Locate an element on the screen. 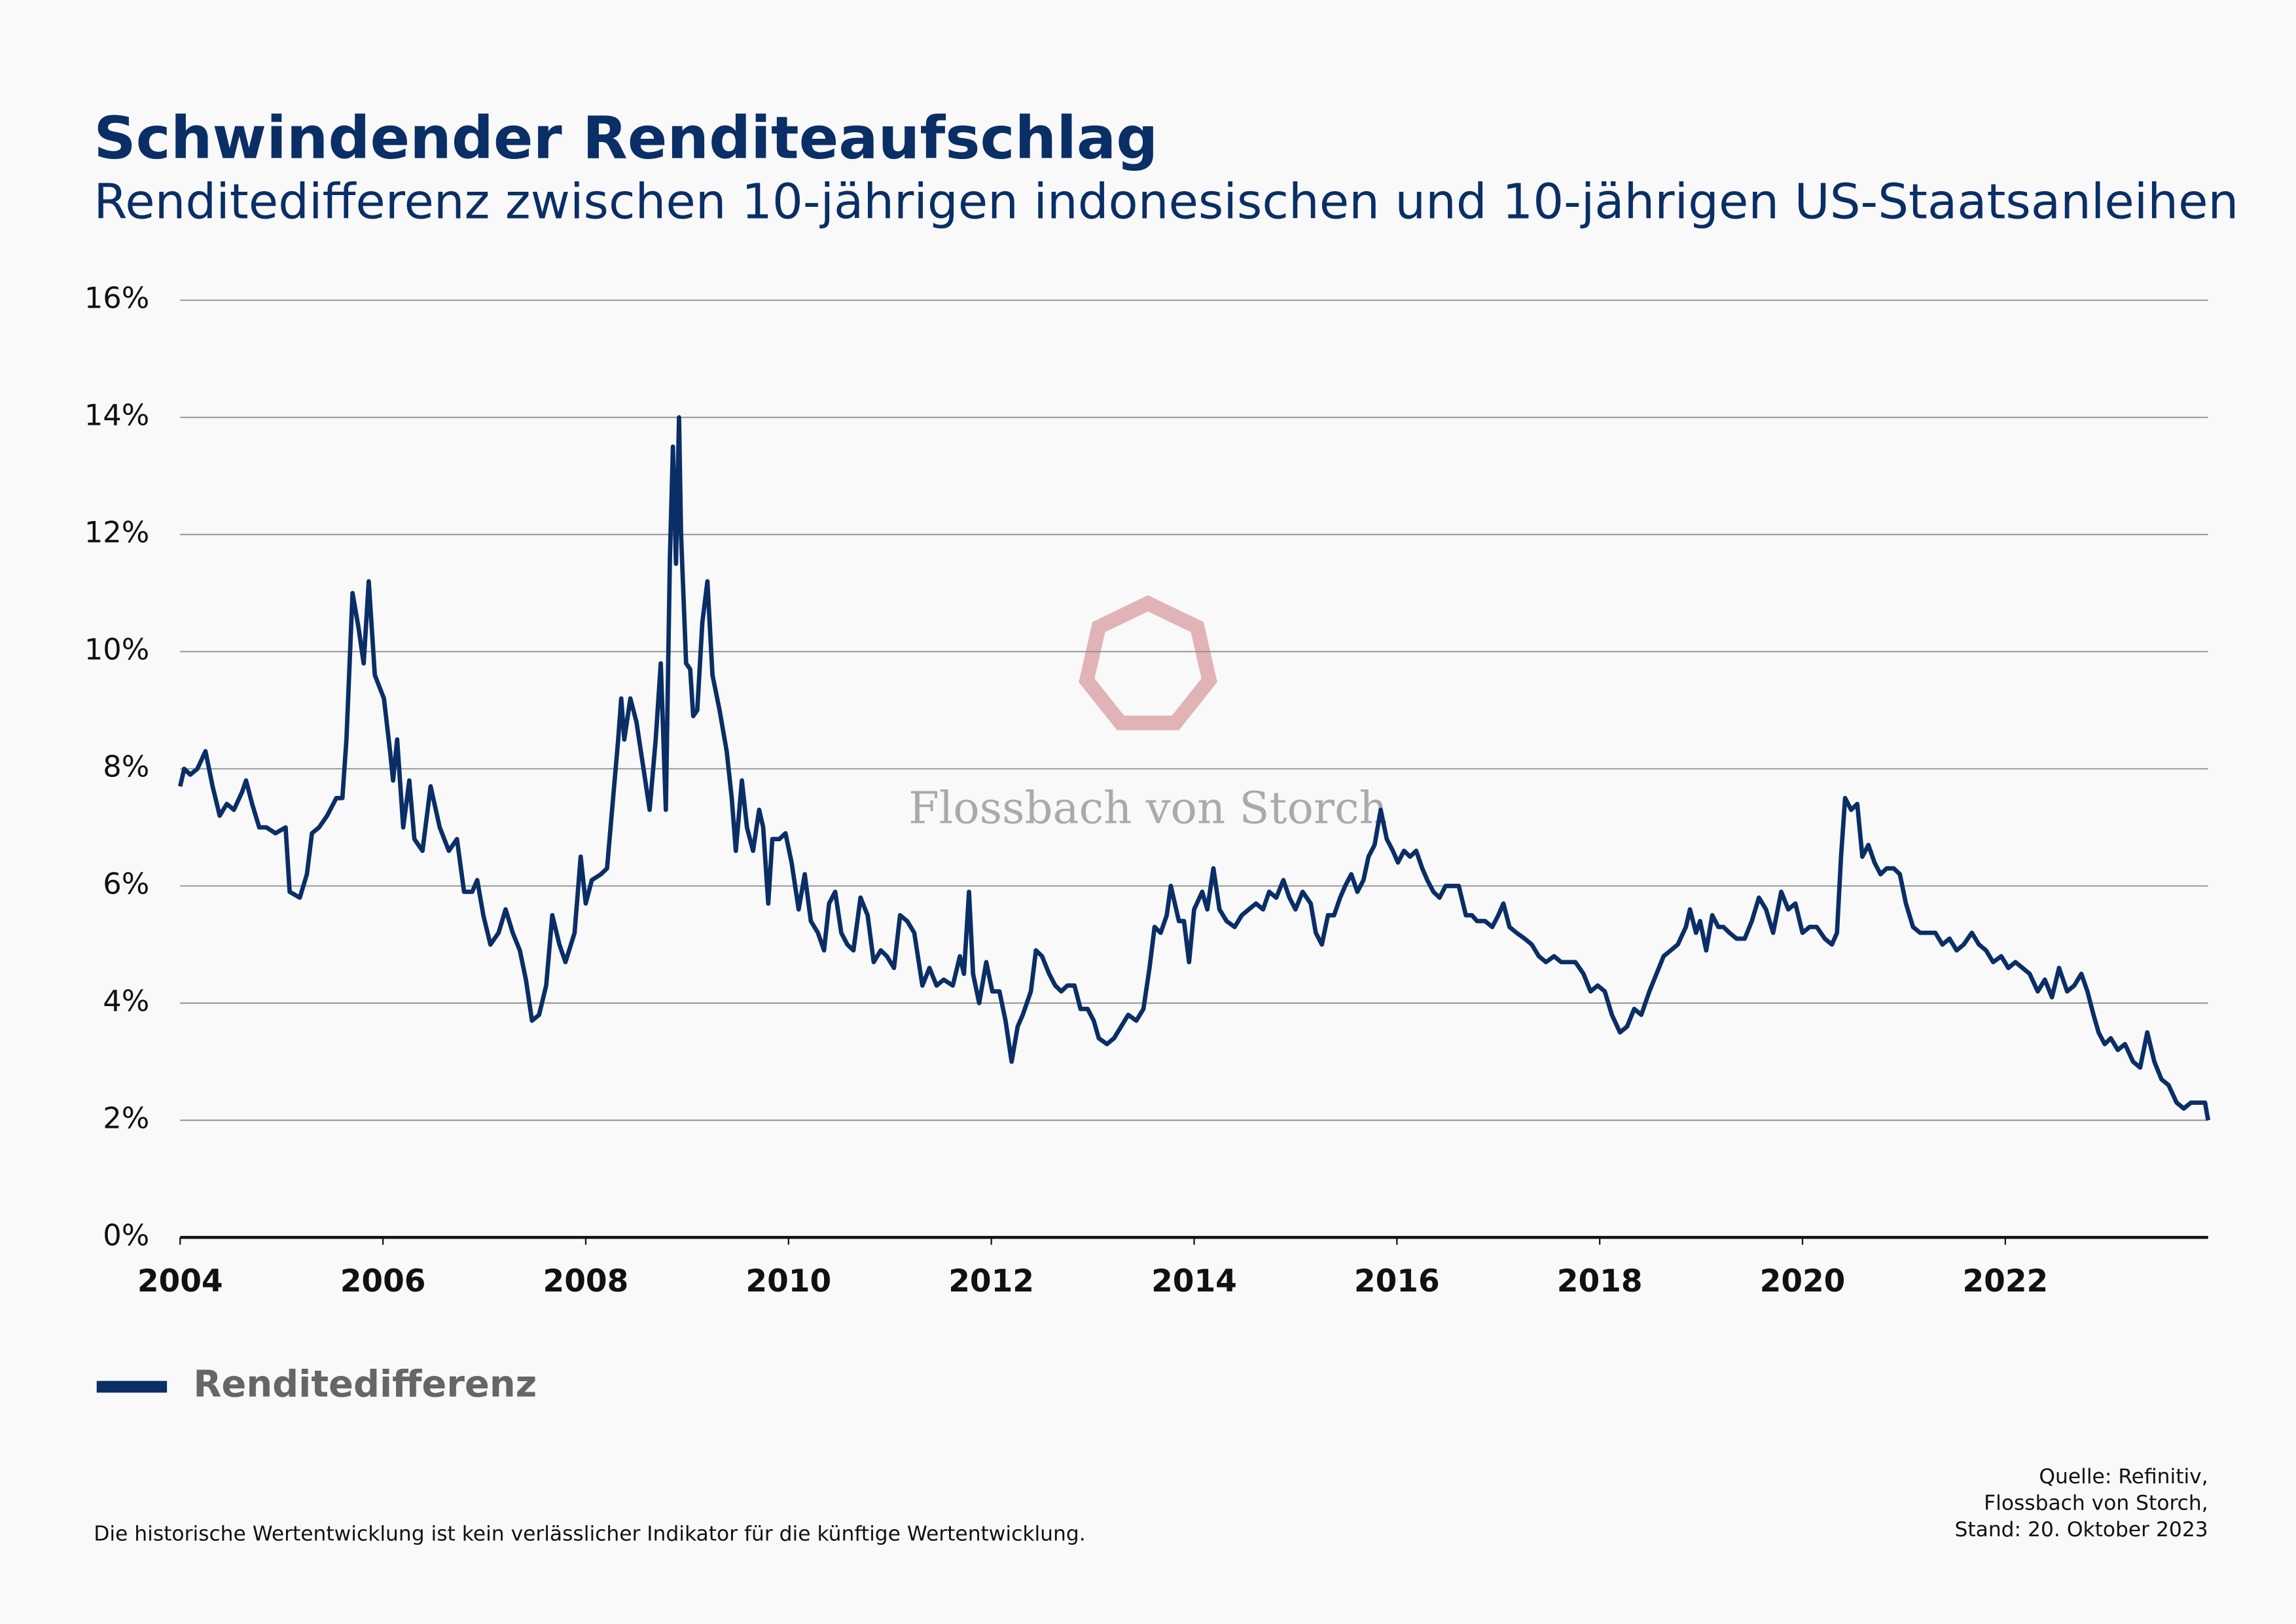  source: Flossbach von Storch, is located at coordinates (2096, 1504).